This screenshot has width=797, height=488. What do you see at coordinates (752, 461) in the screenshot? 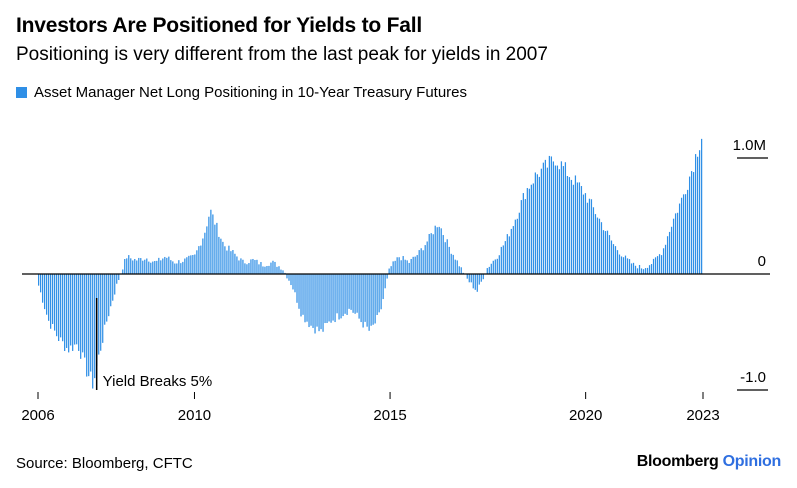
I see `brand-accent: Opinion` at bounding box center [752, 461].